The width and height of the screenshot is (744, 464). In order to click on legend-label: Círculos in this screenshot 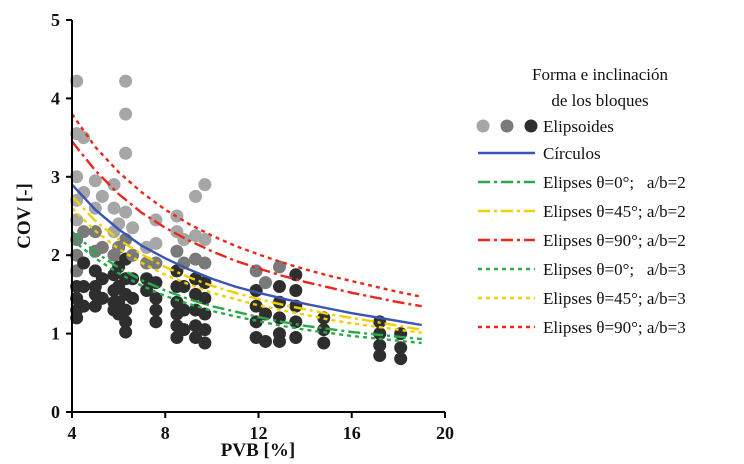, I will do `click(572, 153)`.